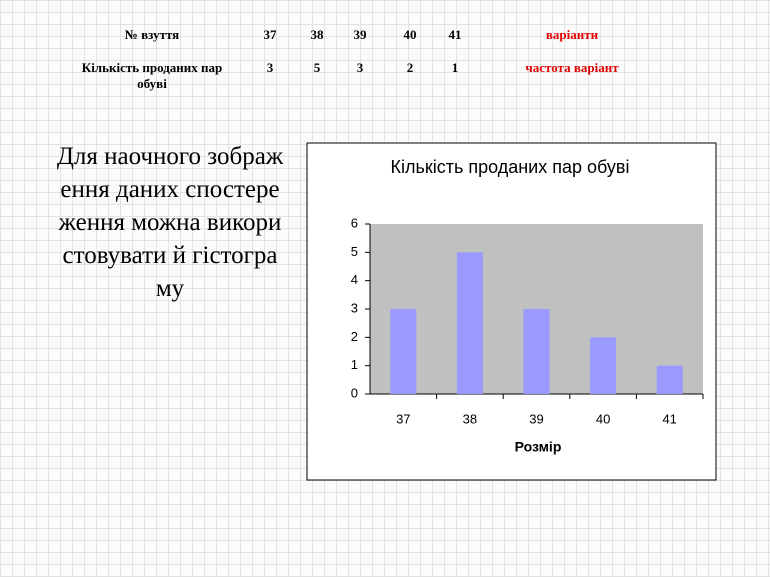 The image size is (770, 577). I want to click on table-cell: 39, so click(360, 34).